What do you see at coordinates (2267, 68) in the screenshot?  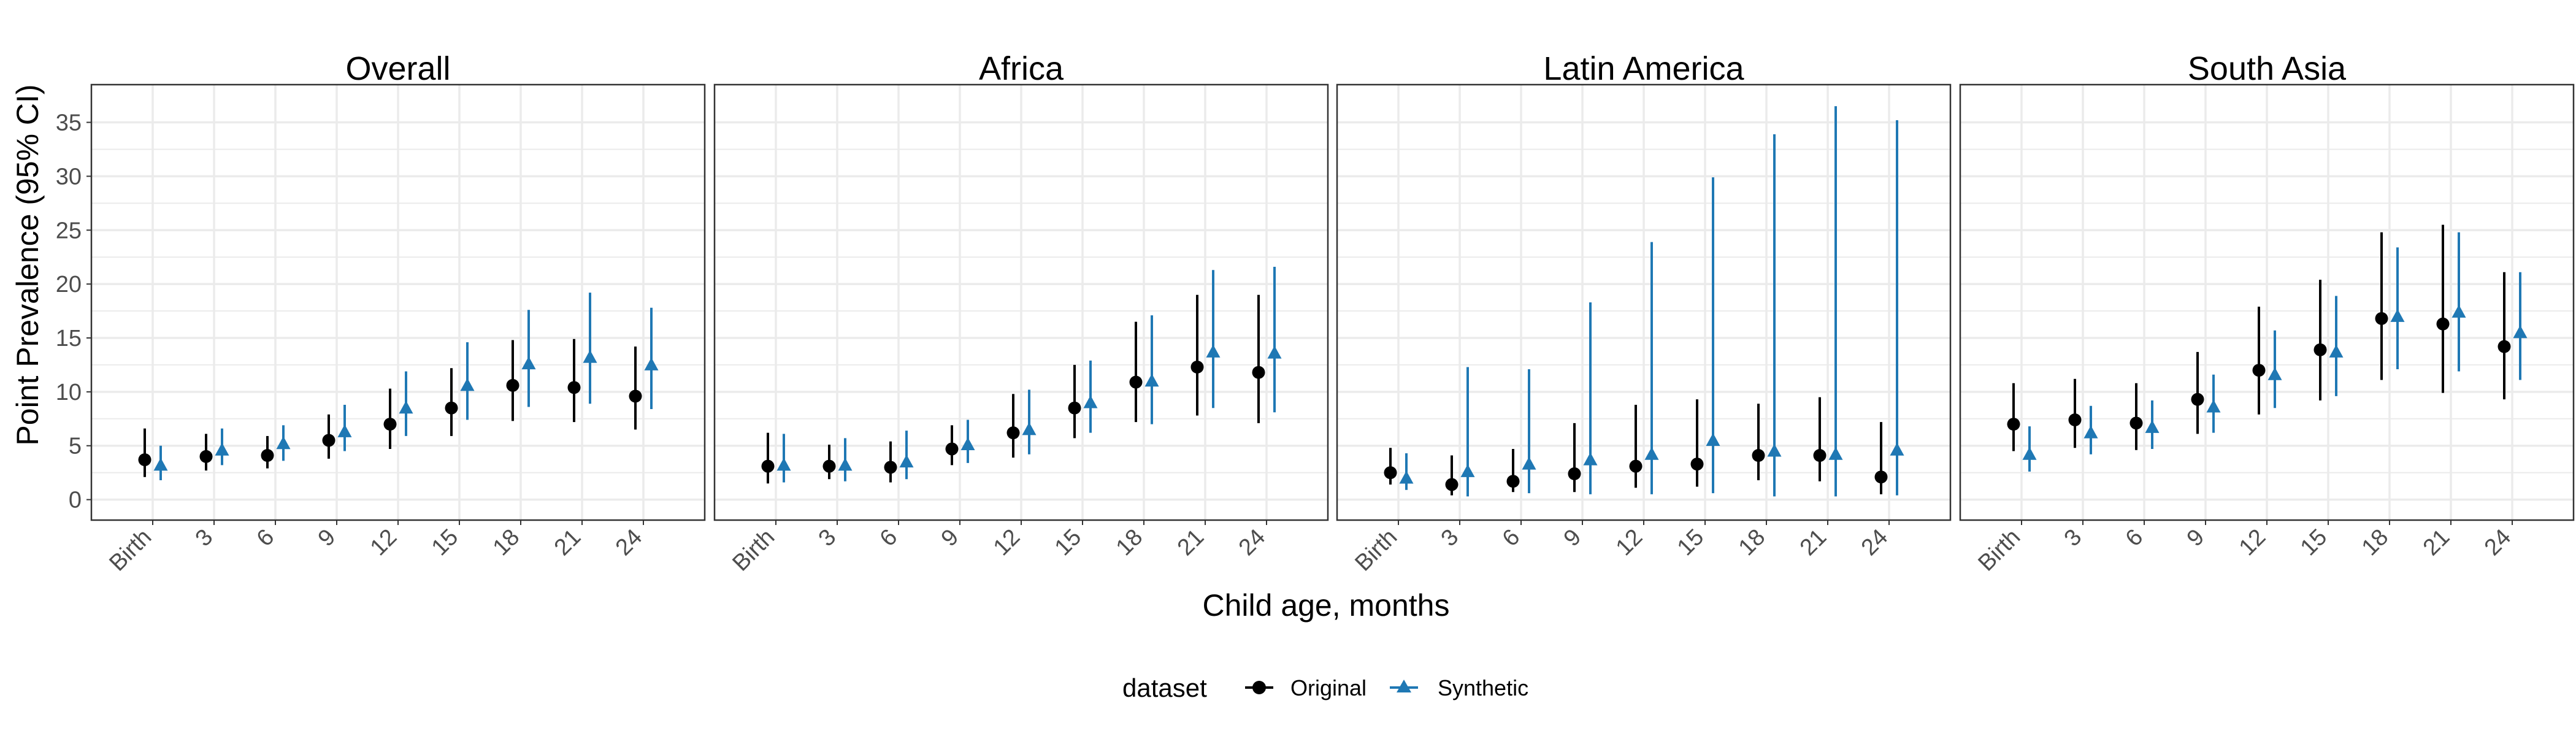 I see `facet-title-south-asia: South Asia` at bounding box center [2267, 68].